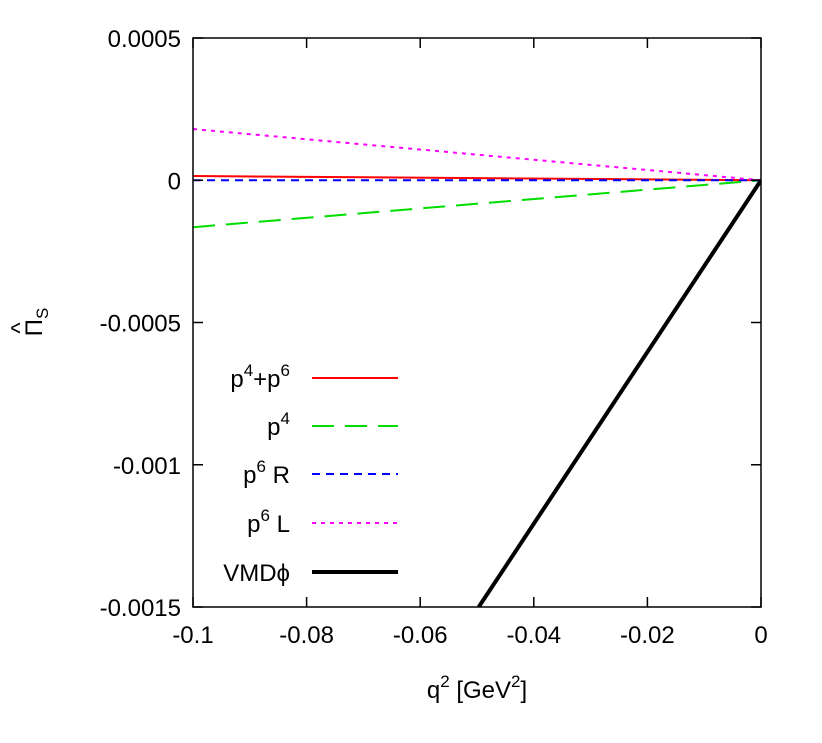  I want to click on x-tick-label: -0.06, so click(420, 635).